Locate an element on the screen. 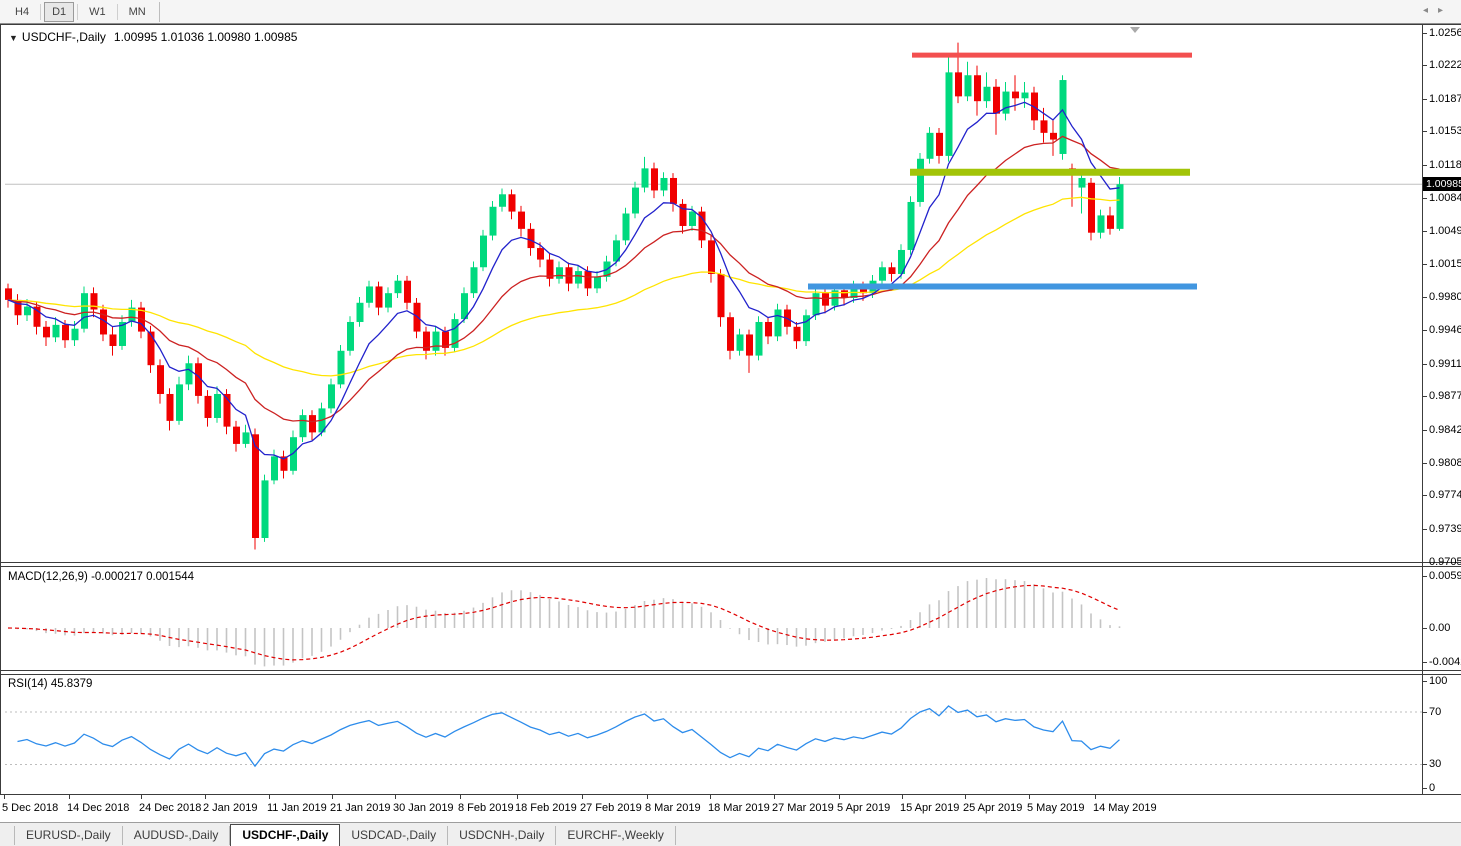 This screenshot has width=1461, height=846. chart-tab-usdchf-daily: USDCHF-,Daily is located at coordinates (285, 834).